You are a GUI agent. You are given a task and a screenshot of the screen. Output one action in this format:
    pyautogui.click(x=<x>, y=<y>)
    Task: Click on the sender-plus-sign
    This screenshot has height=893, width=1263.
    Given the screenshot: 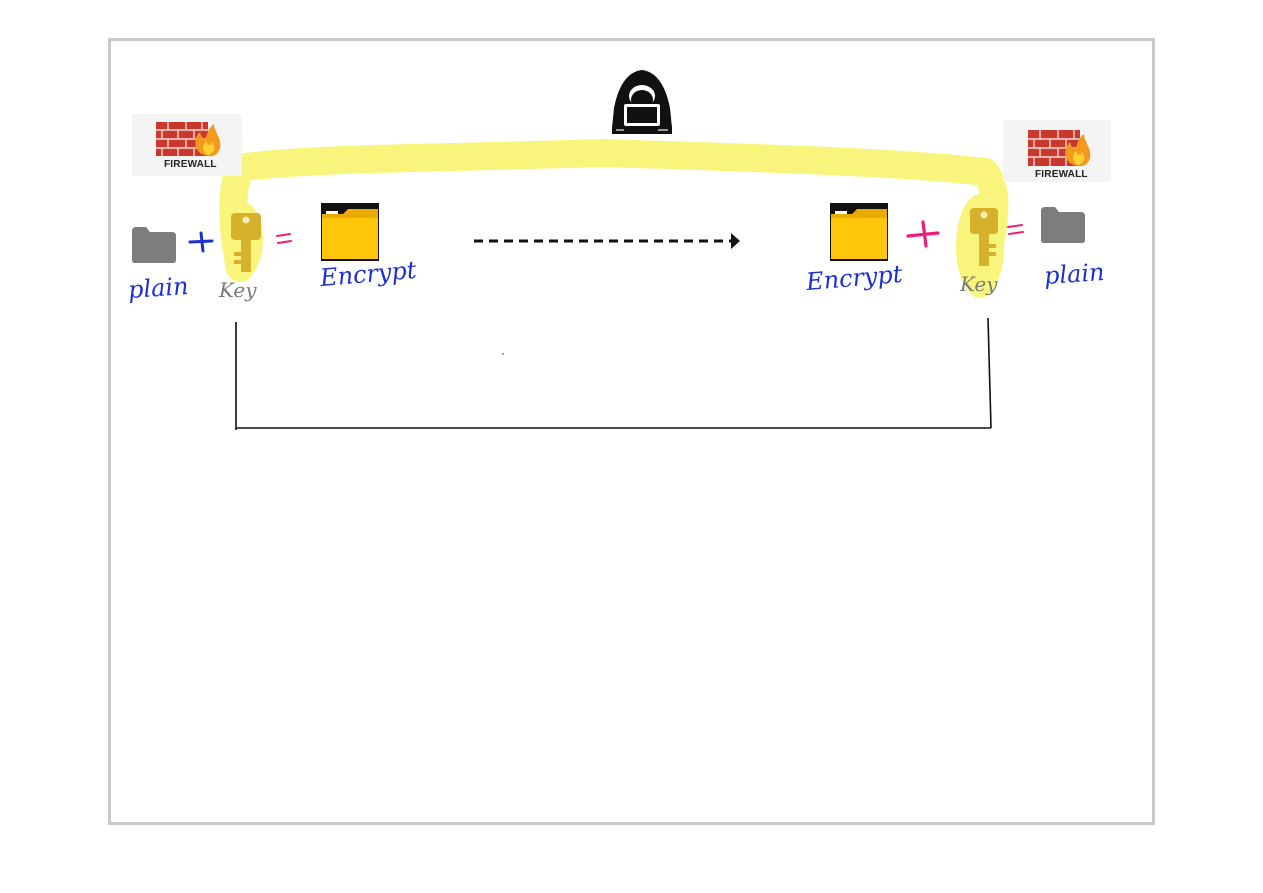 What is the action you would take?
    pyautogui.click(x=201, y=242)
    